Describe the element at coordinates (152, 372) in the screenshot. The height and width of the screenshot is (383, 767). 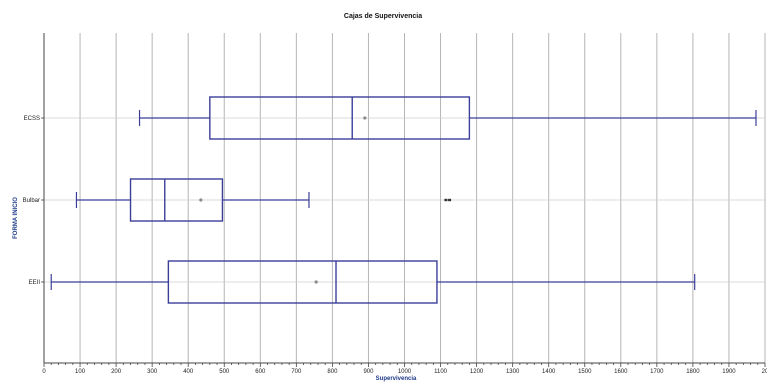
I see `x-tick-label: 300` at that location.